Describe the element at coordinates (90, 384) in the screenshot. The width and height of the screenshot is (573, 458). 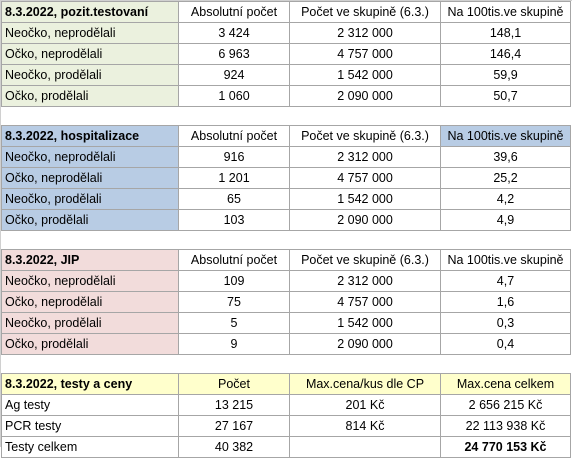
I see `section-title: 8.3.2022, testy a ceny` at that location.